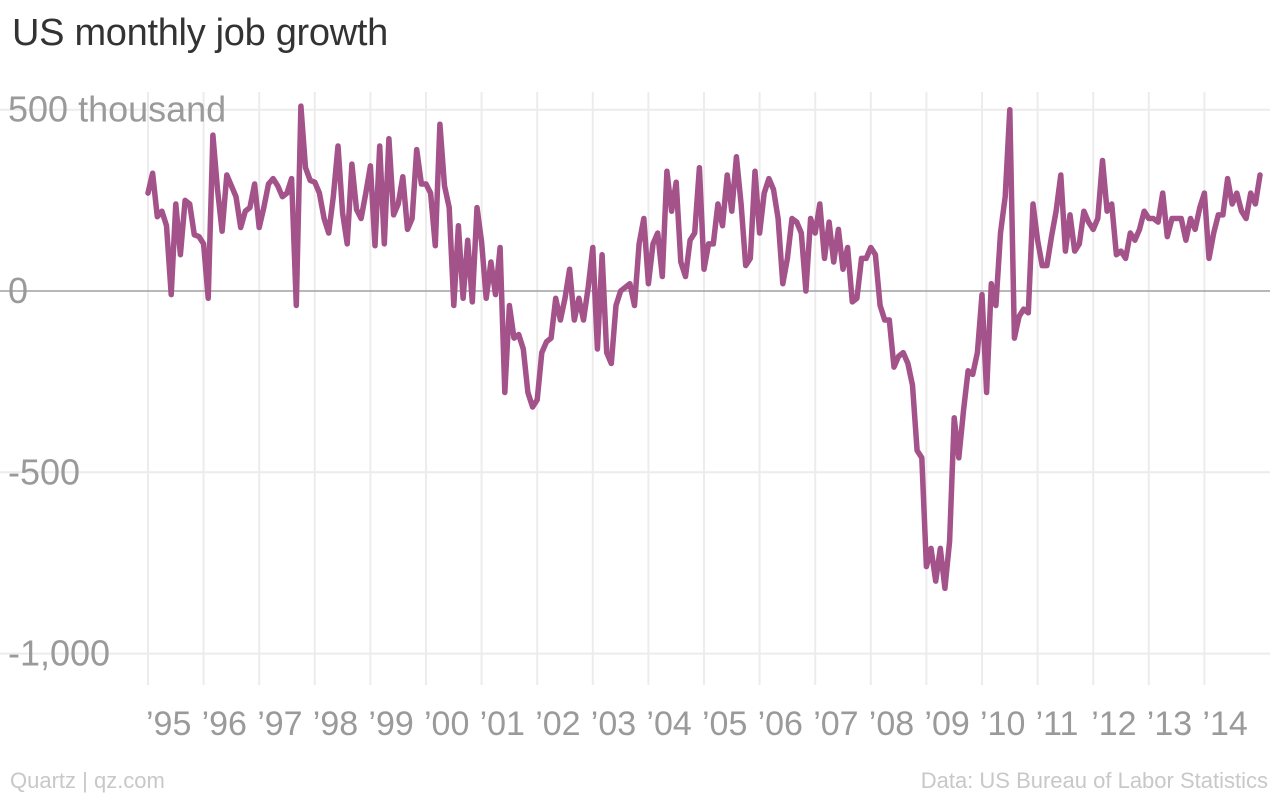 The image size is (1280, 800). I want to click on y-tick-label: -500, so click(44, 471).